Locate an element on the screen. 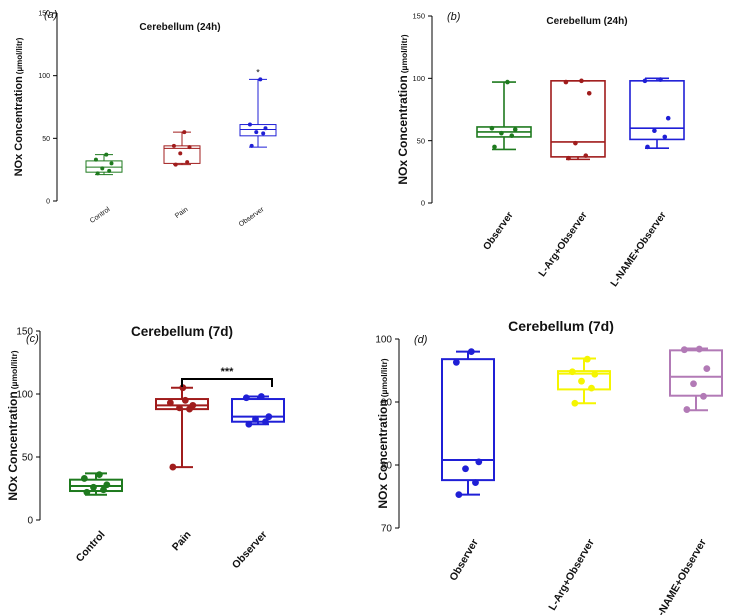 Image resolution: width=749 pixels, height=615 pixels. box-series-pain is located at coordinates (182, 148).